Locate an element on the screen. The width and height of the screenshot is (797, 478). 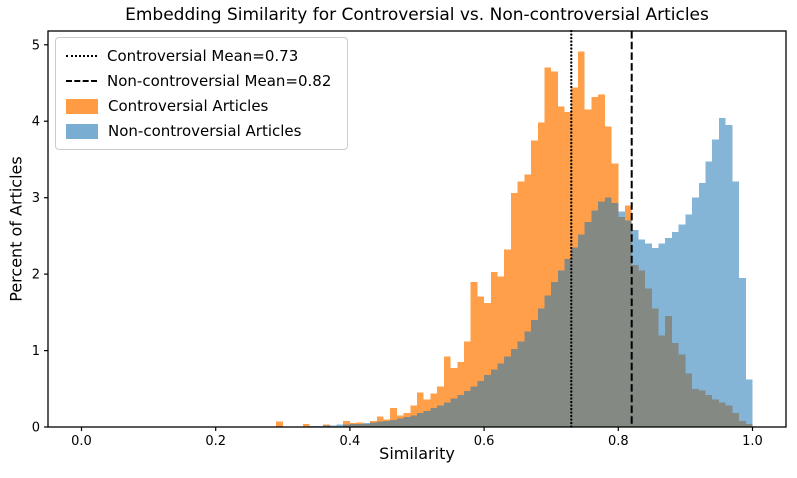
legend-label: Controversial Articles is located at coordinates (188, 106).